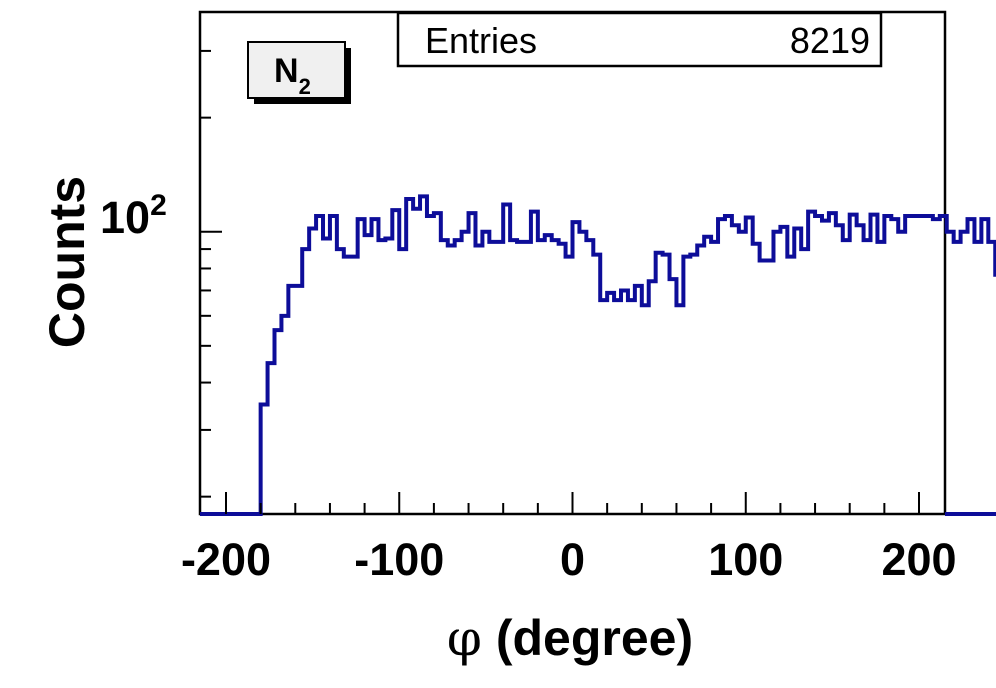 Image resolution: width=996 pixels, height=688 pixels. I want to click on x-tick-label-200: 200, so click(918, 559).